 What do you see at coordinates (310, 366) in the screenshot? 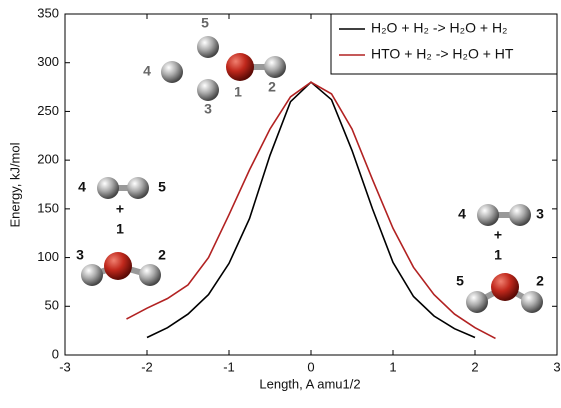
I see `x-tick-label: 0` at bounding box center [310, 366].